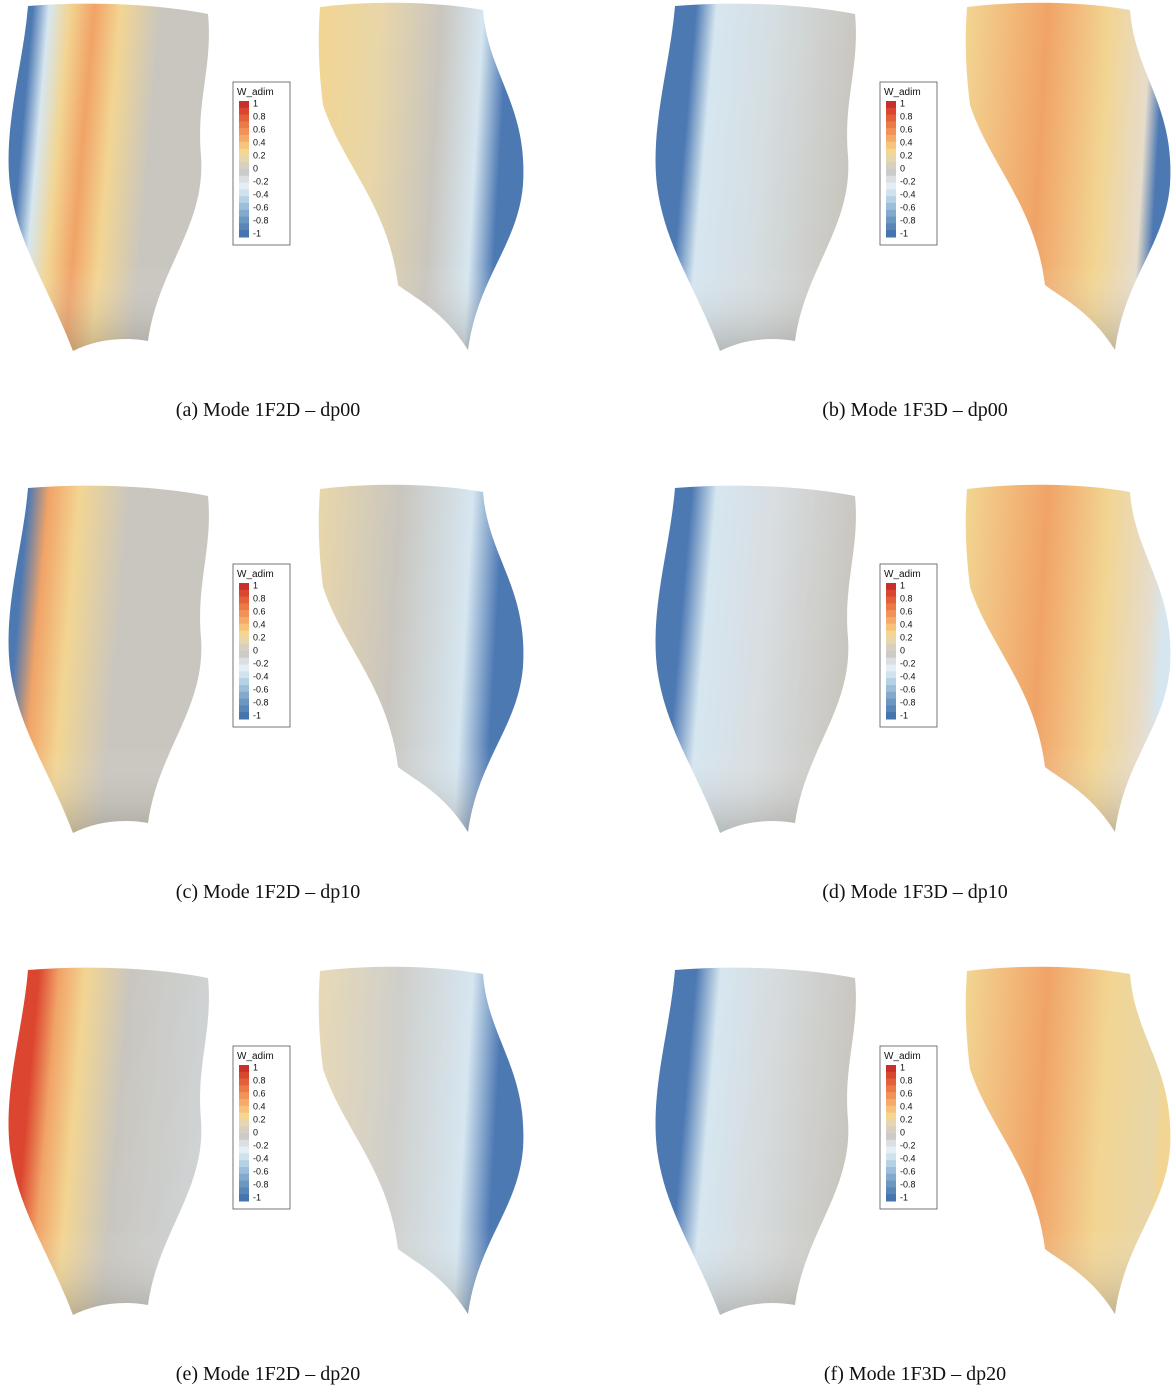 The width and height of the screenshot is (1172, 1391). Describe the element at coordinates (906, 624) in the screenshot. I see `colorbar-label: 0.4` at that location.